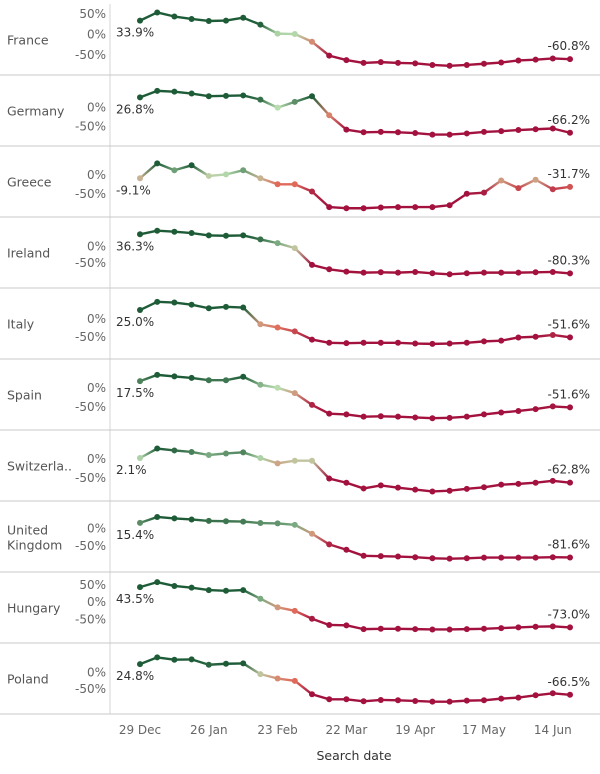 The height and width of the screenshot is (774, 600). Describe the element at coordinates (300, 401) in the screenshot. I see `panel-5: Spain 0% -50% 17.5% -51.6%` at that location.